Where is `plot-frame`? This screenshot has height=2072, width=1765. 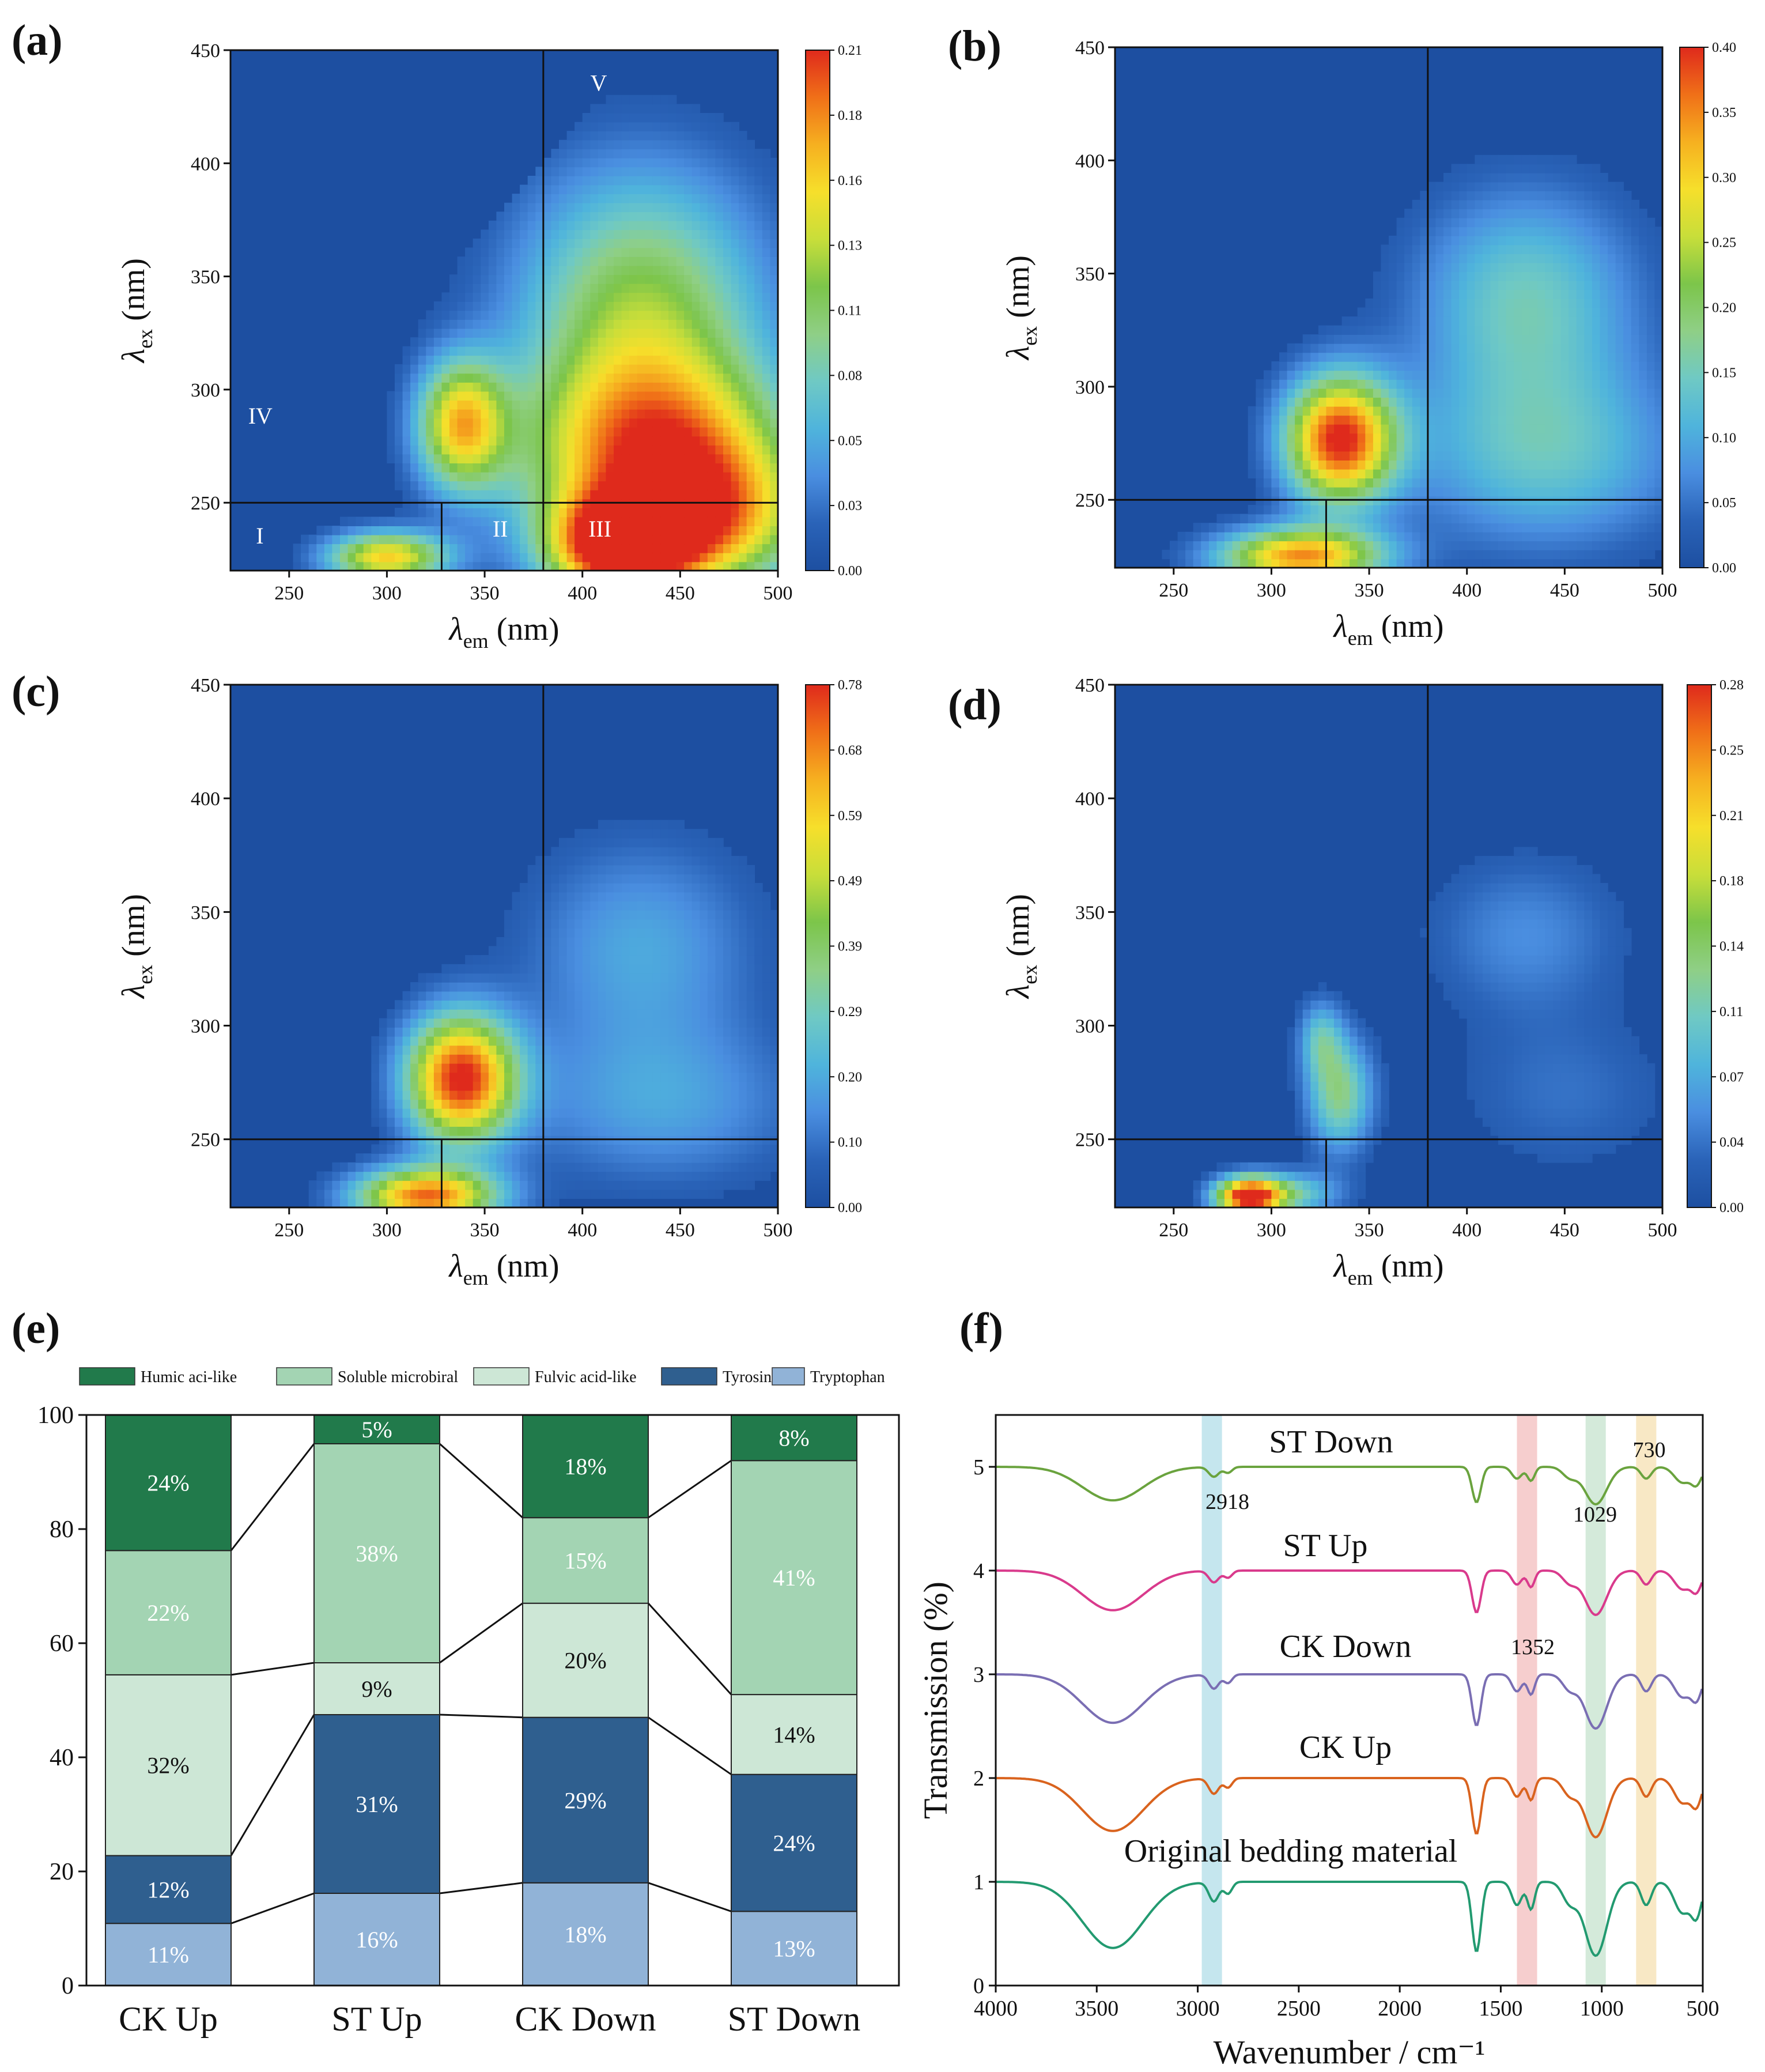 plot-frame is located at coordinates (1389, 307).